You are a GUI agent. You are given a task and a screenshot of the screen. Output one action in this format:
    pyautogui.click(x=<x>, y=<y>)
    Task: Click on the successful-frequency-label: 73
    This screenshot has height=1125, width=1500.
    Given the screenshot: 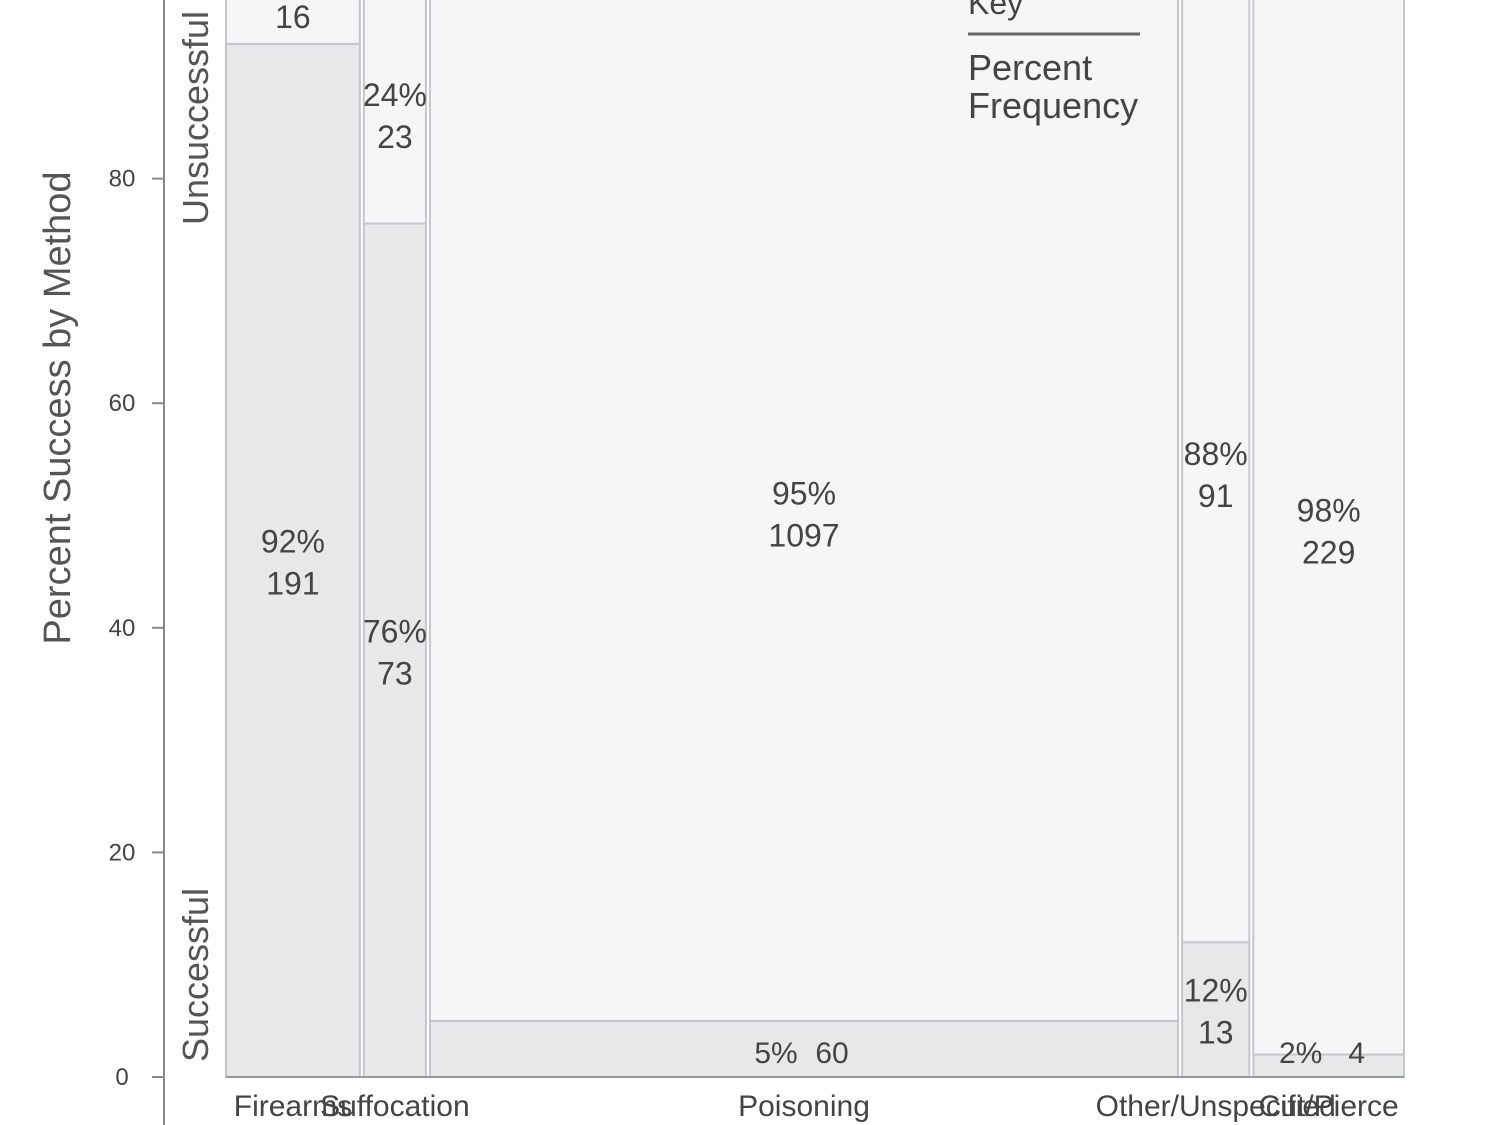 What is the action you would take?
    pyautogui.click(x=395, y=673)
    